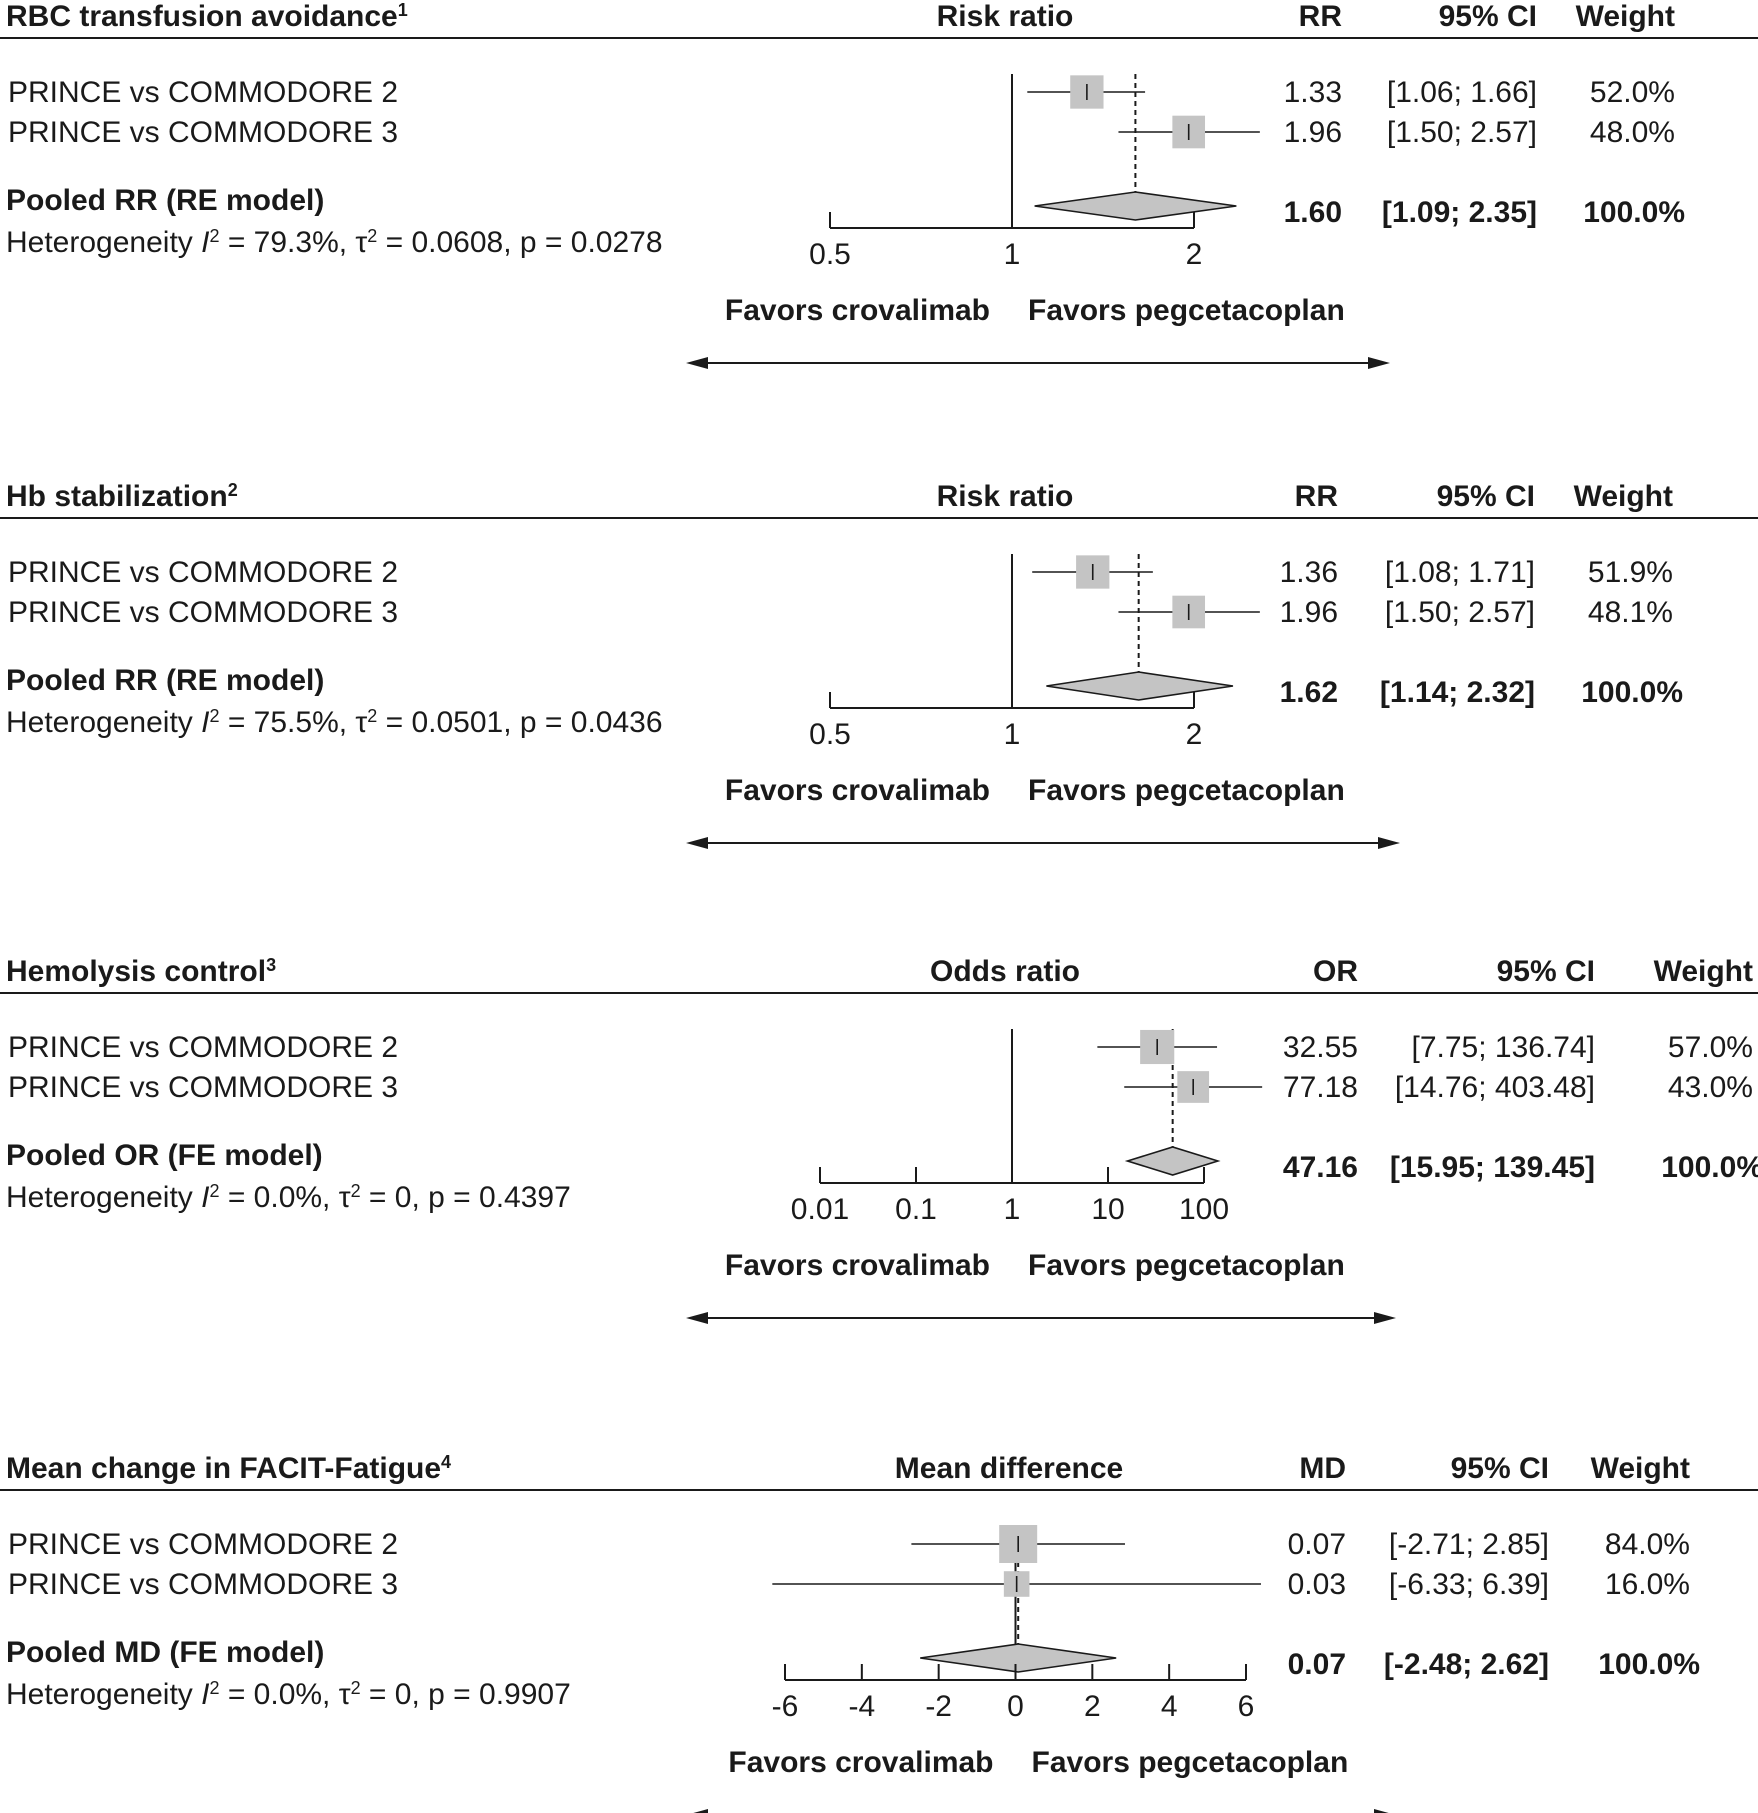  Describe the element at coordinates (519, 722) in the screenshot. I see `het-rest: = 0.0501, p = 0.0436` at that location.